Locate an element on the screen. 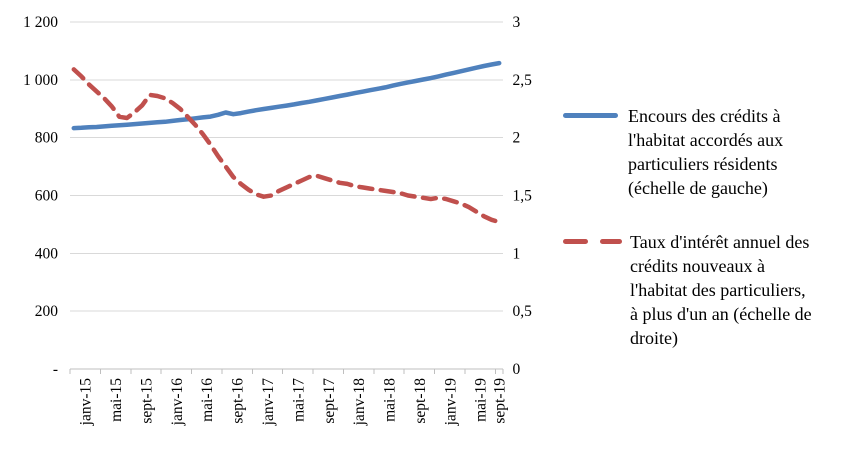  left-tick-label: - is located at coordinates (55, 369).